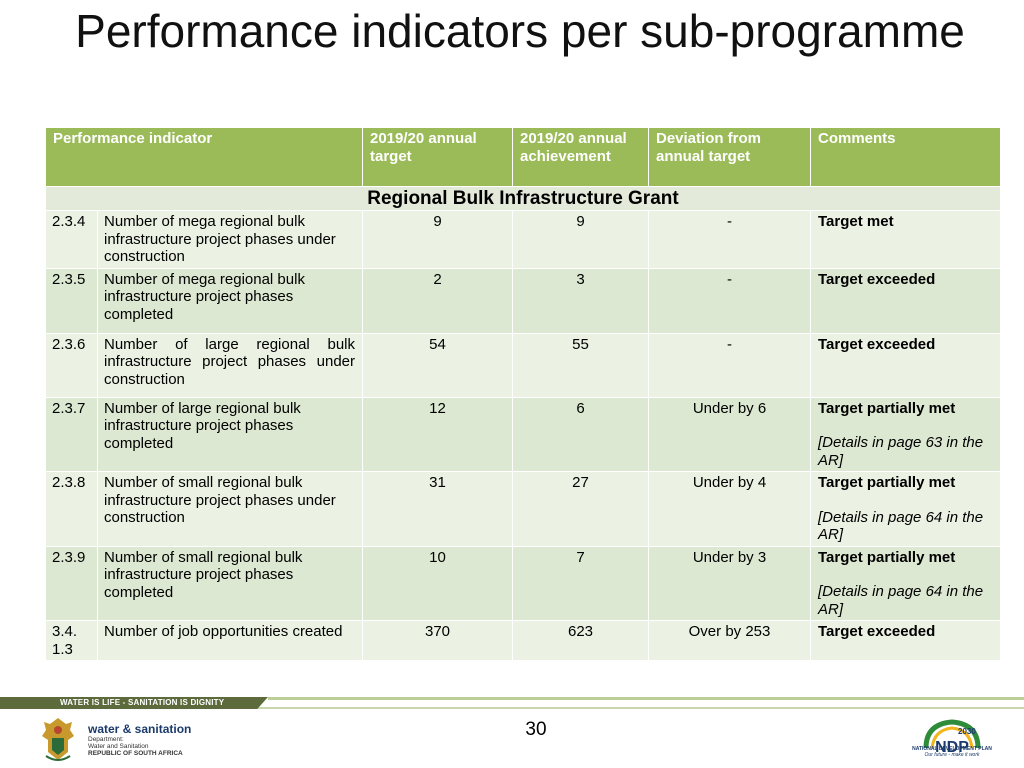  I want to click on department-line: Department:, so click(106, 739).